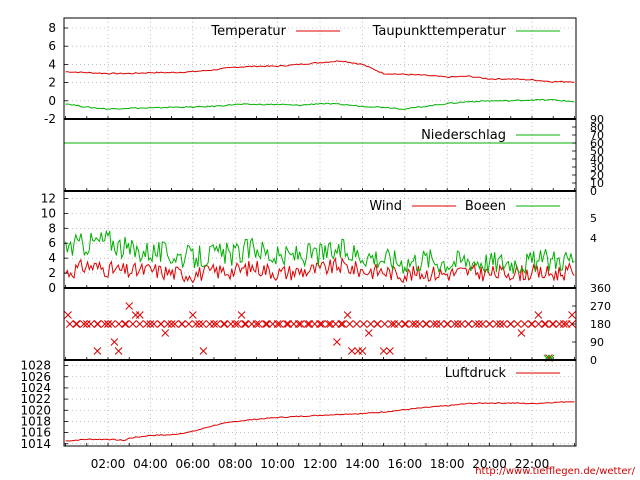 This screenshot has width=640, height=480. What do you see at coordinates (35, 410) in the screenshot?
I see `y-tick-label: 1020` at bounding box center [35, 410].